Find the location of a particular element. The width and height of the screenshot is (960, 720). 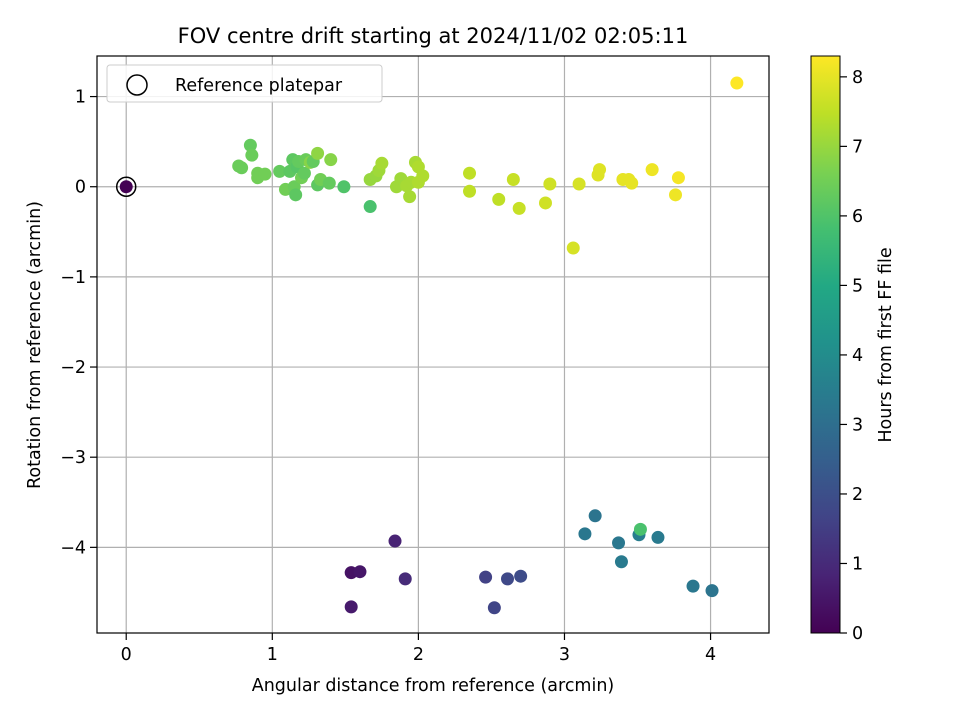

x-axis-ticks: 0 1 2 3 4 is located at coordinates (418, 649).